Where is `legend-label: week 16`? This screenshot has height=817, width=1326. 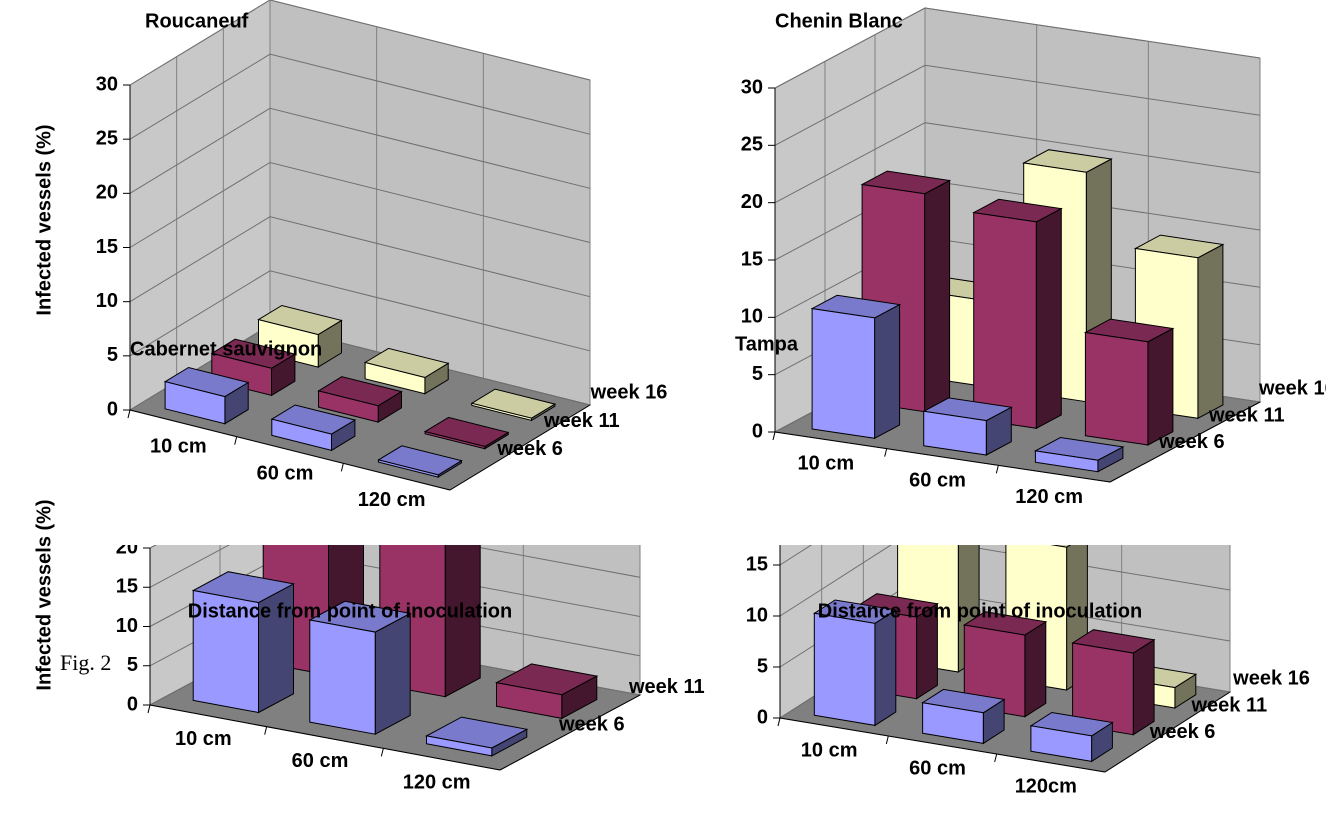
legend-label: week 16 is located at coordinates (629, 392).